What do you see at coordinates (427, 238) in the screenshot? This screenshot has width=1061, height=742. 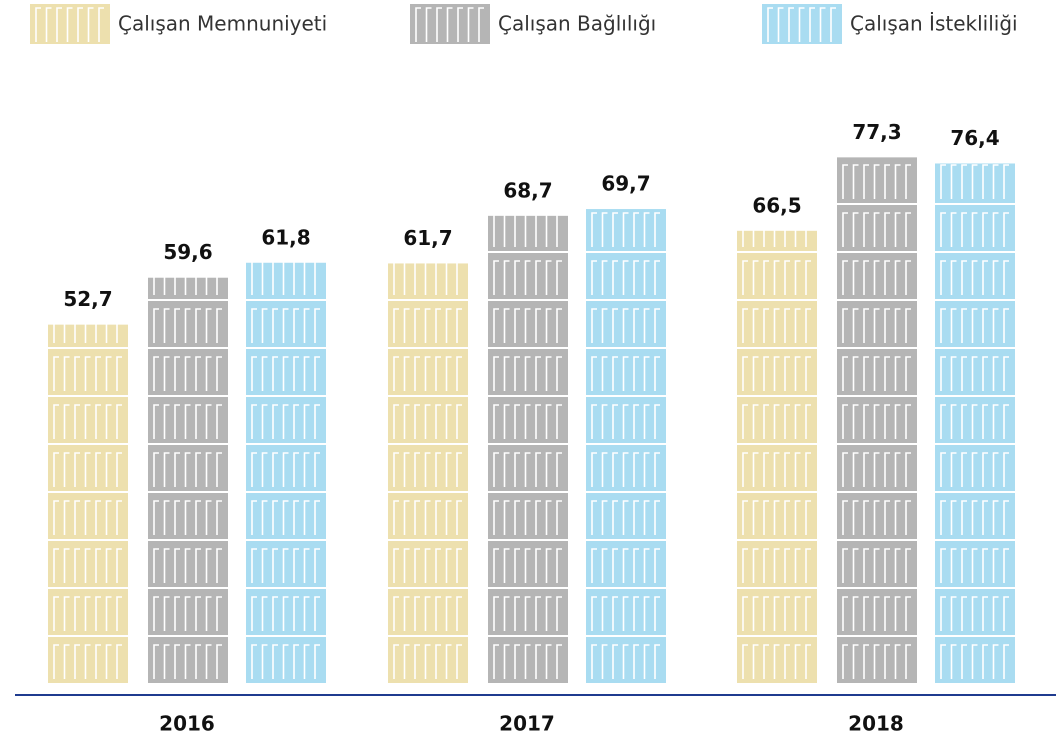 I see `value-label: 61,7` at bounding box center [427, 238].